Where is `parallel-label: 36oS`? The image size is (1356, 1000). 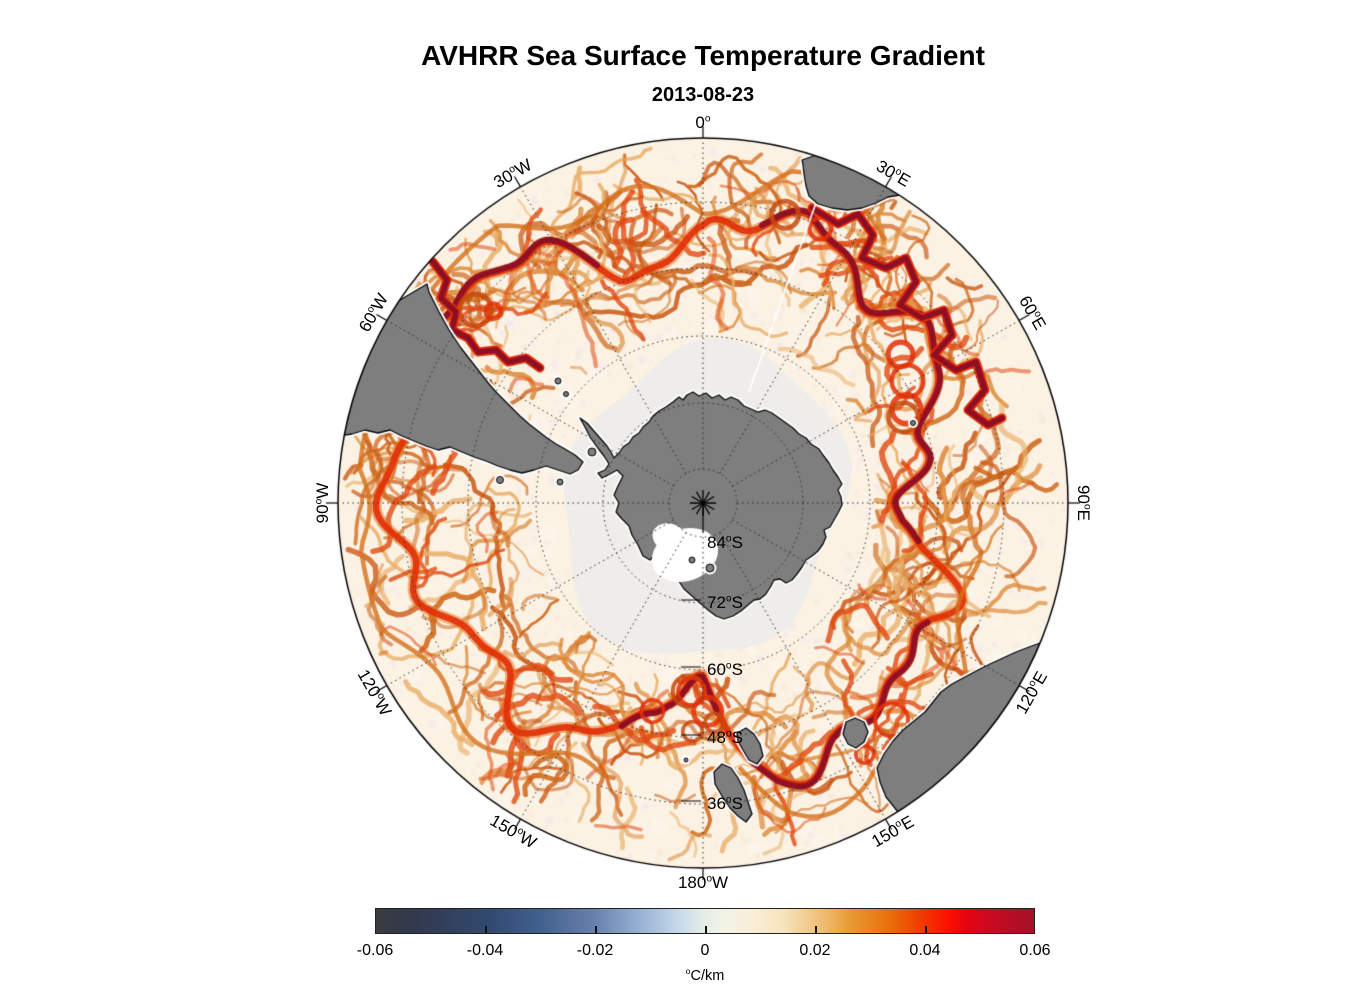 parallel-label: 36oS is located at coordinates (725, 803).